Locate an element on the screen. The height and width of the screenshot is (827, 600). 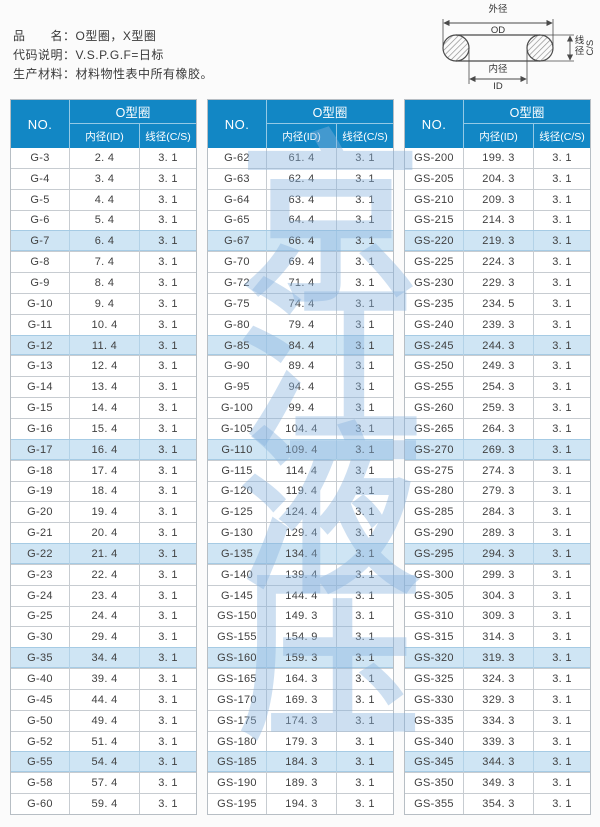
id-cell: 23. 4 is located at coordinates (105, 595).